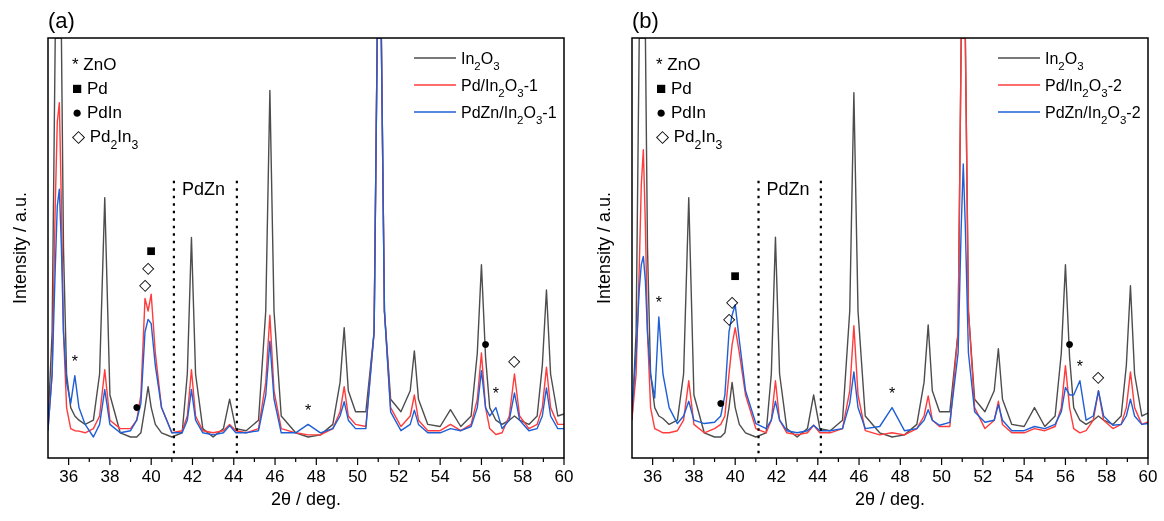 This screenshot has width=1164, height=521. Describe the element at coordinates (509, 115) in the screenshot. I see `legend-label: PdZn/In$_{2}$O$_{3}$-1` at that location.